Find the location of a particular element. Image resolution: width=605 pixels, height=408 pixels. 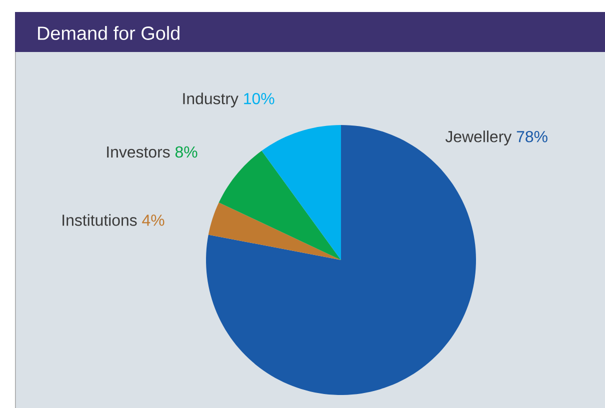

chart-title: Demand for Gold is located at coordinates (109, 33).